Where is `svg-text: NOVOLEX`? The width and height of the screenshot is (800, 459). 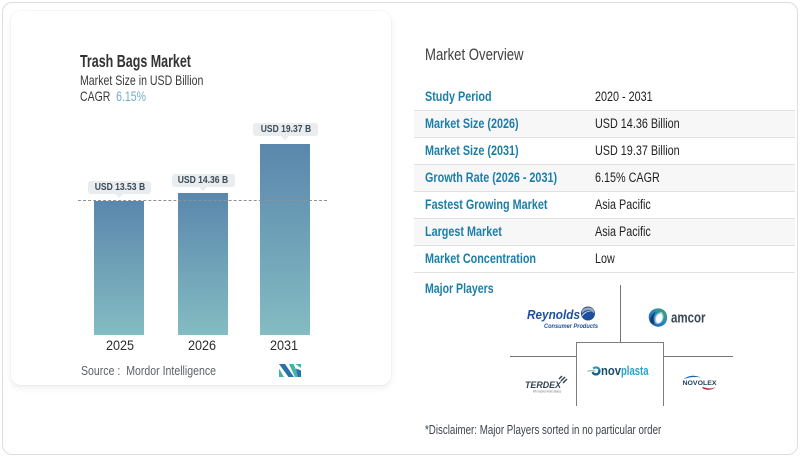 svg-text: NOVOLEX is located at coordinates (700, 383).